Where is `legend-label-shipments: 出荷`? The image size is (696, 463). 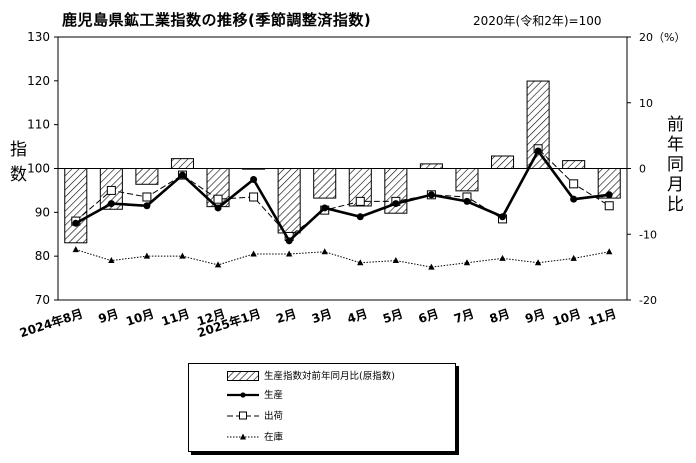
legend-label-shipments: 出荷 is located at coordinates (274, 416).